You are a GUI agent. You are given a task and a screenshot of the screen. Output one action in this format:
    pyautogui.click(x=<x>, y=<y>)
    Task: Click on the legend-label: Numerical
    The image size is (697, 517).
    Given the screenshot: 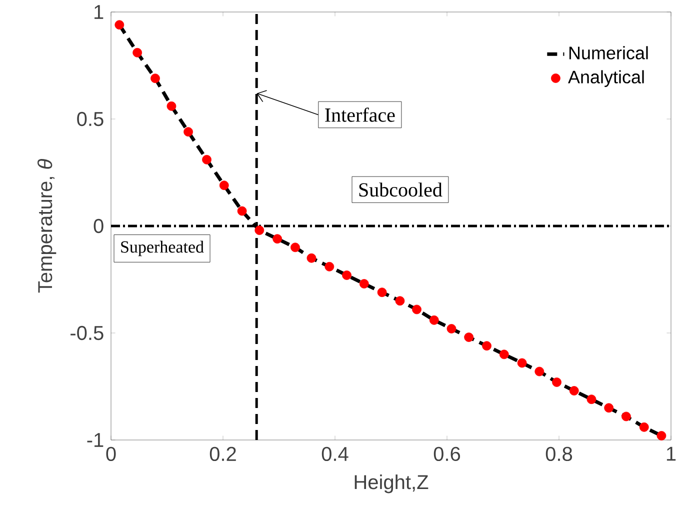 What is the action you would take?
    pyautogui.click(x=608, y=53)
    